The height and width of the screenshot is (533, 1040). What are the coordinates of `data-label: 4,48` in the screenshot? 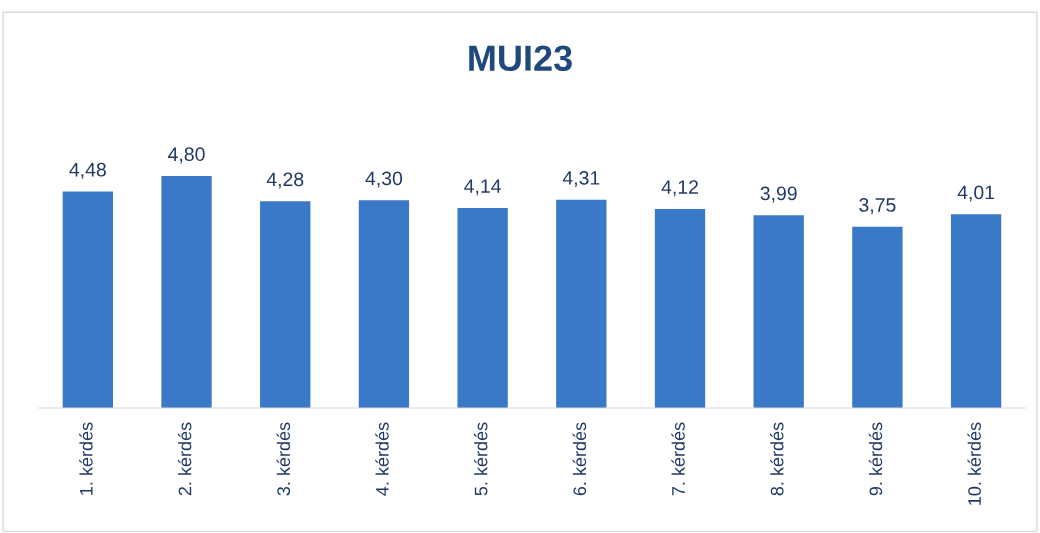 It's located at (87, 170).